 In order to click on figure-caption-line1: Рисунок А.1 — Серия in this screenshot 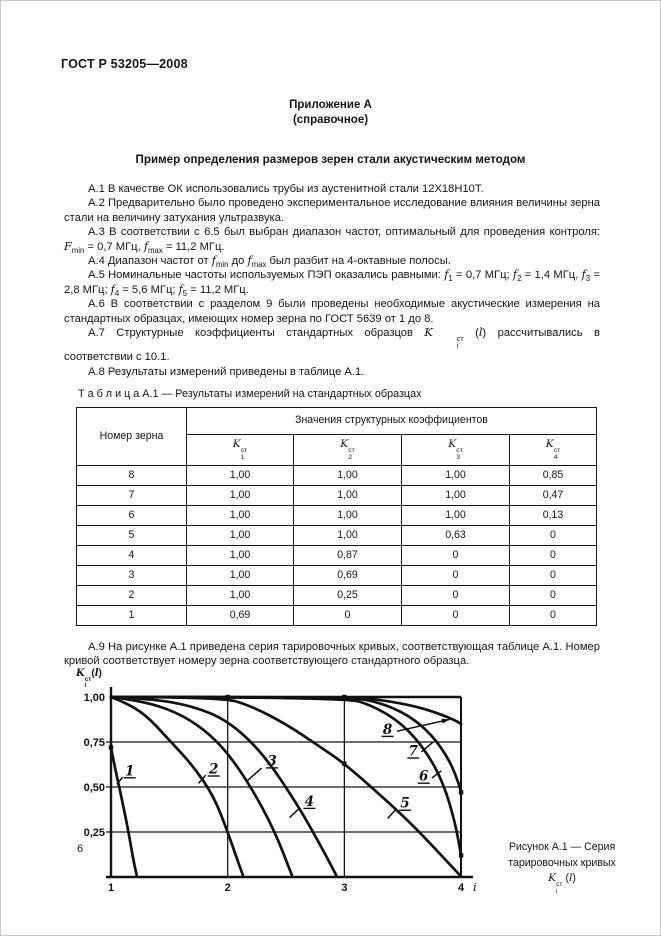, I will do `click(562, 847)`.